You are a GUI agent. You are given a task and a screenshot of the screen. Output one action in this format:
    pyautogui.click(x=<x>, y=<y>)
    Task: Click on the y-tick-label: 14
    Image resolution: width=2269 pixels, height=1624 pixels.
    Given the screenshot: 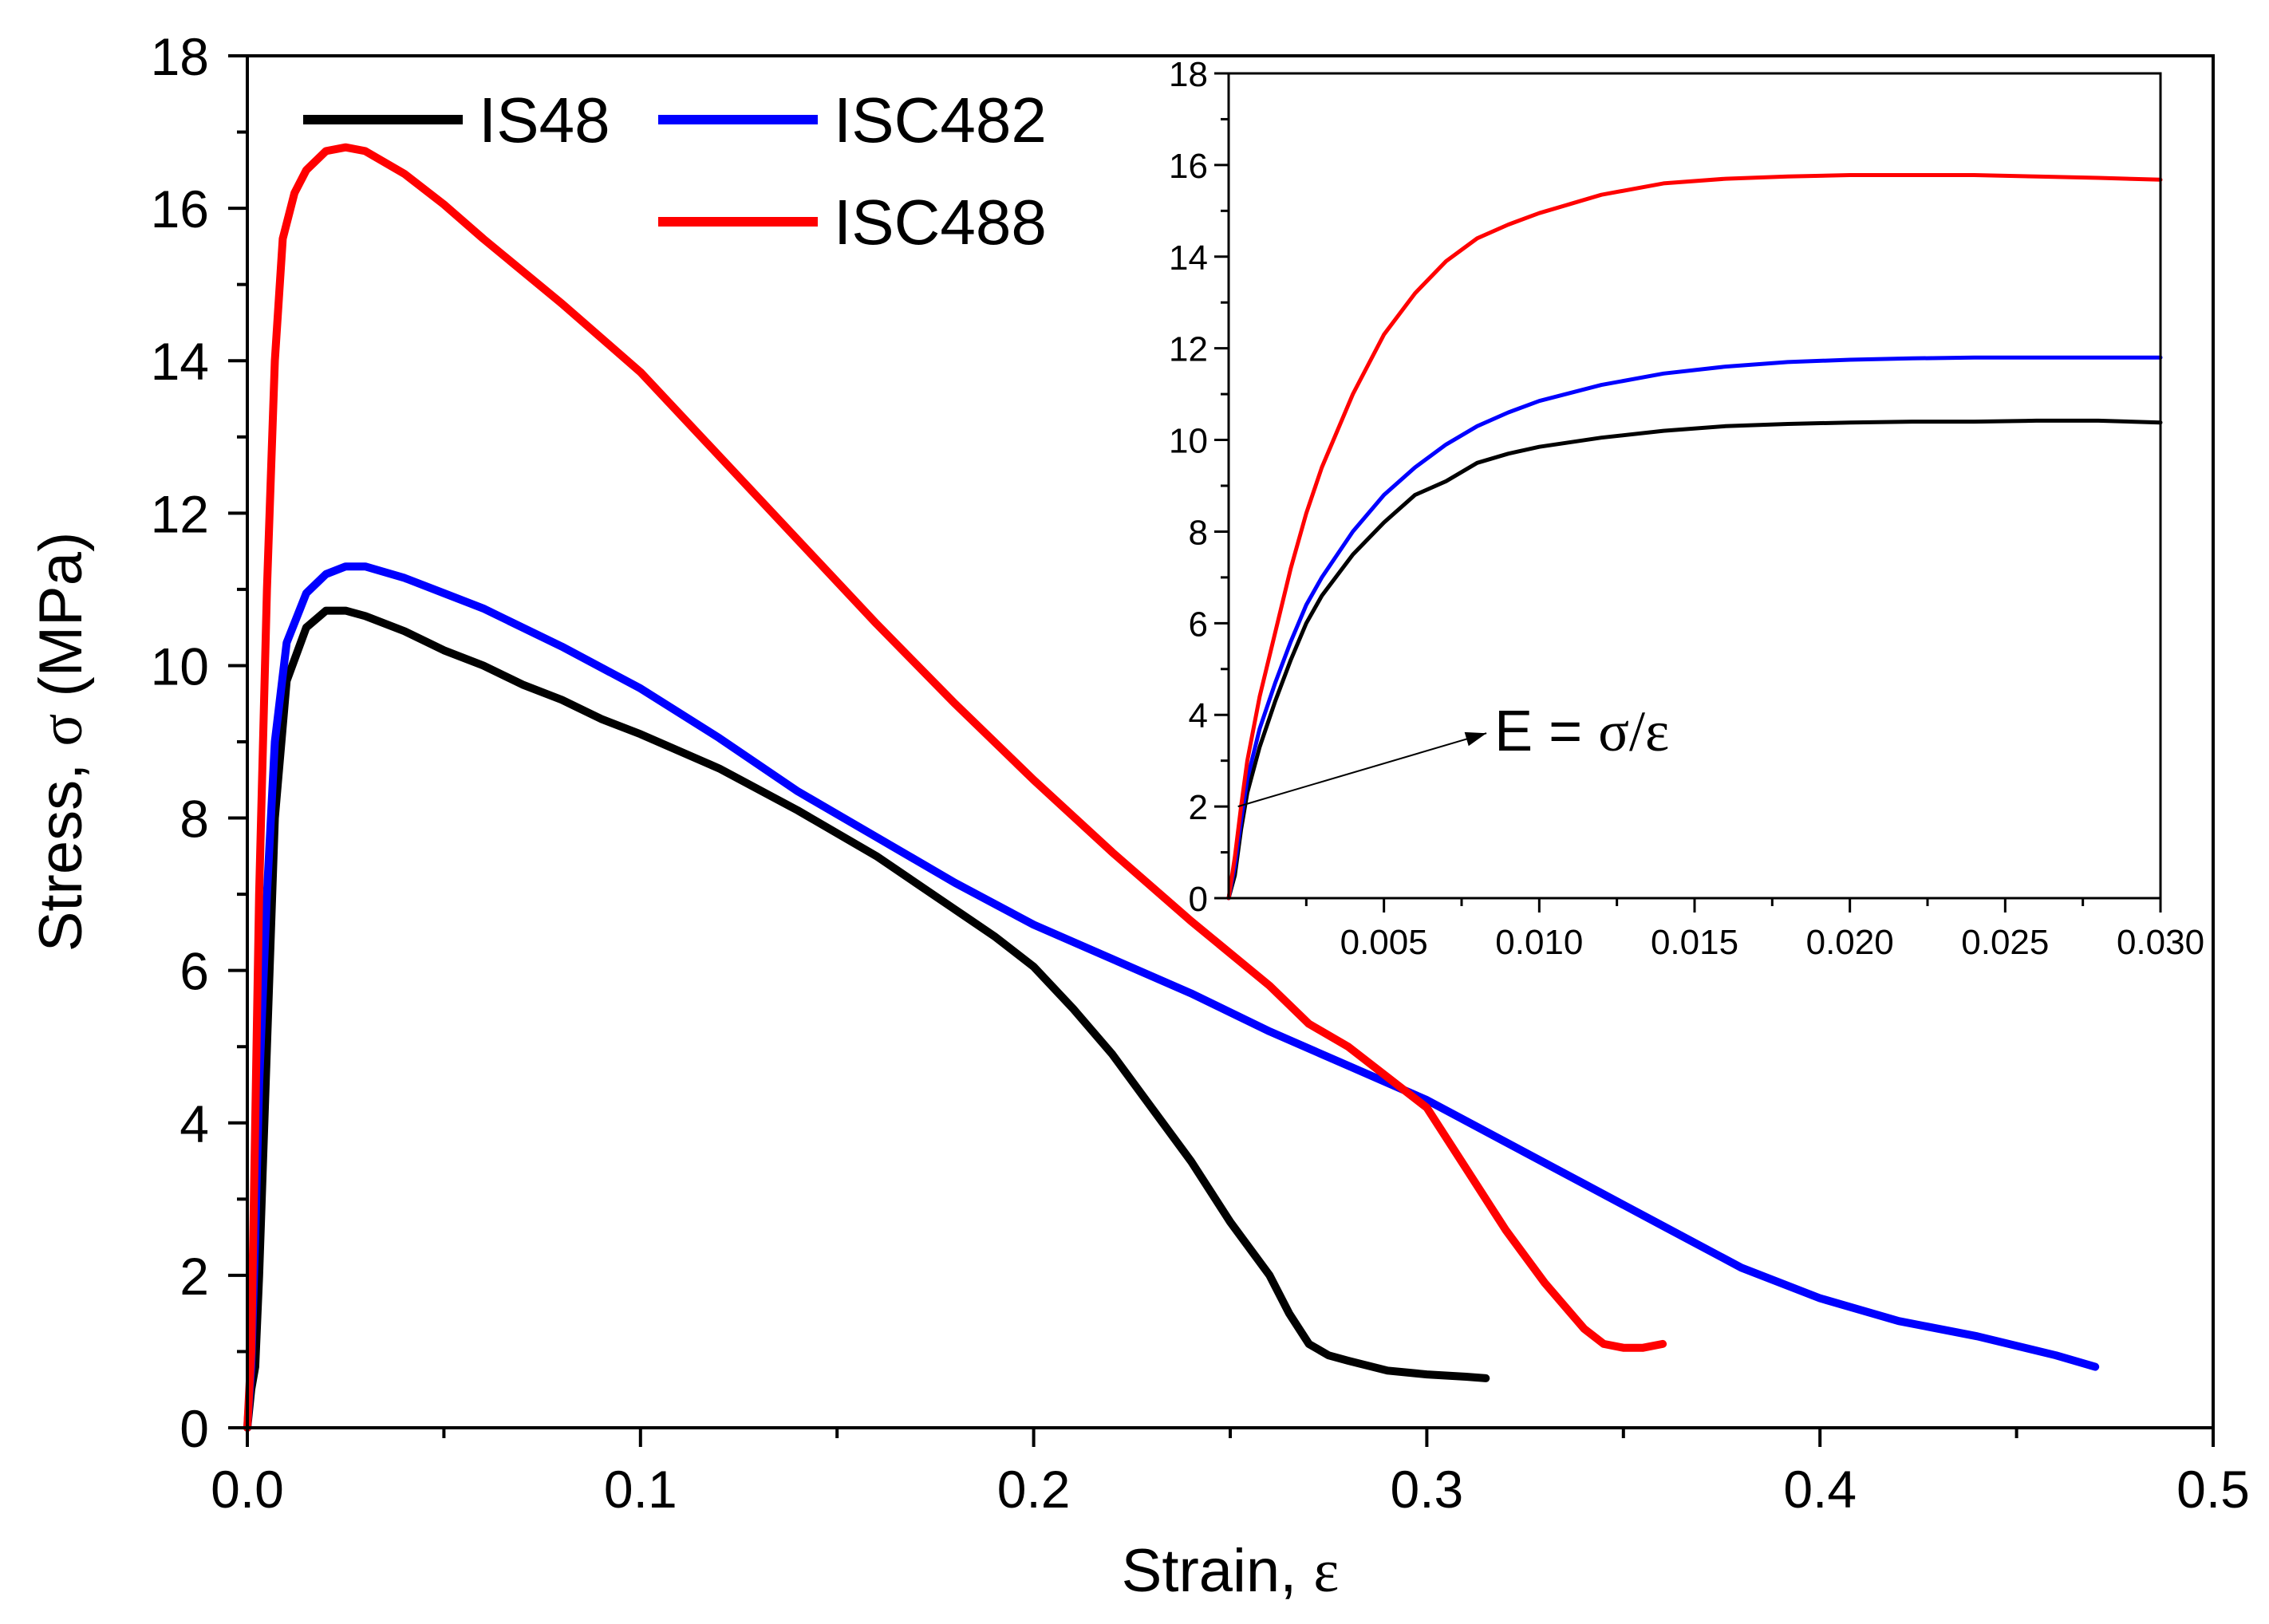 What is the action you would take?
    pyautogui.click(x=180, y=362)
    